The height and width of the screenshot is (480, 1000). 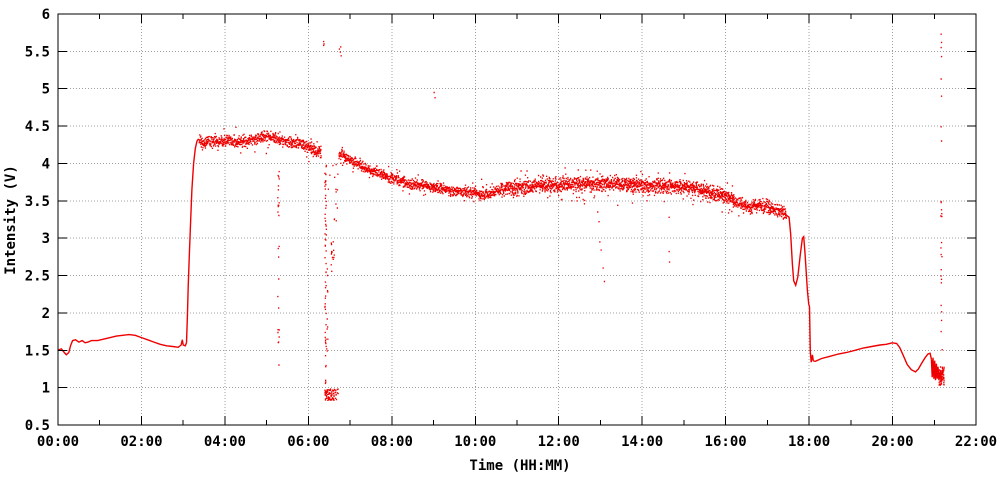 I want to click on y-tick-label: 0.5, so click(x=37, y=426).